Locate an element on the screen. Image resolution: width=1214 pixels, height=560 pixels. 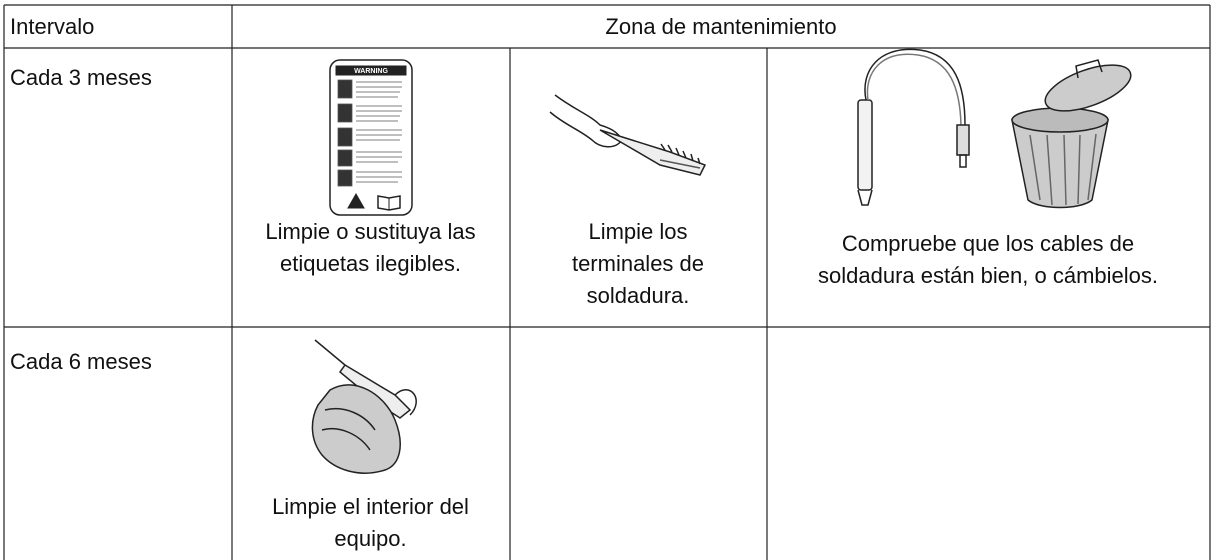
interval-cell: Cada 6 meses is located at coordinates (81, 361).